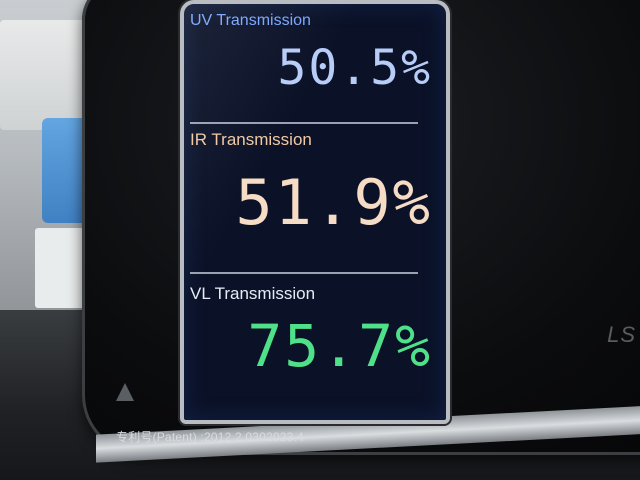 Image resolution: width=640 pixels, height=480 pixels. I want to click on ir-label: IR Transmission, so click(251, 139).